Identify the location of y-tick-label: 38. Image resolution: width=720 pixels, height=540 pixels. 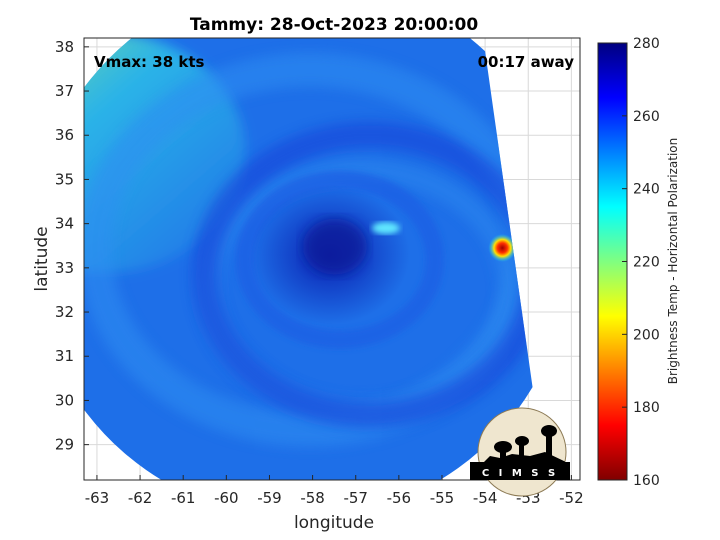
(64, 47).